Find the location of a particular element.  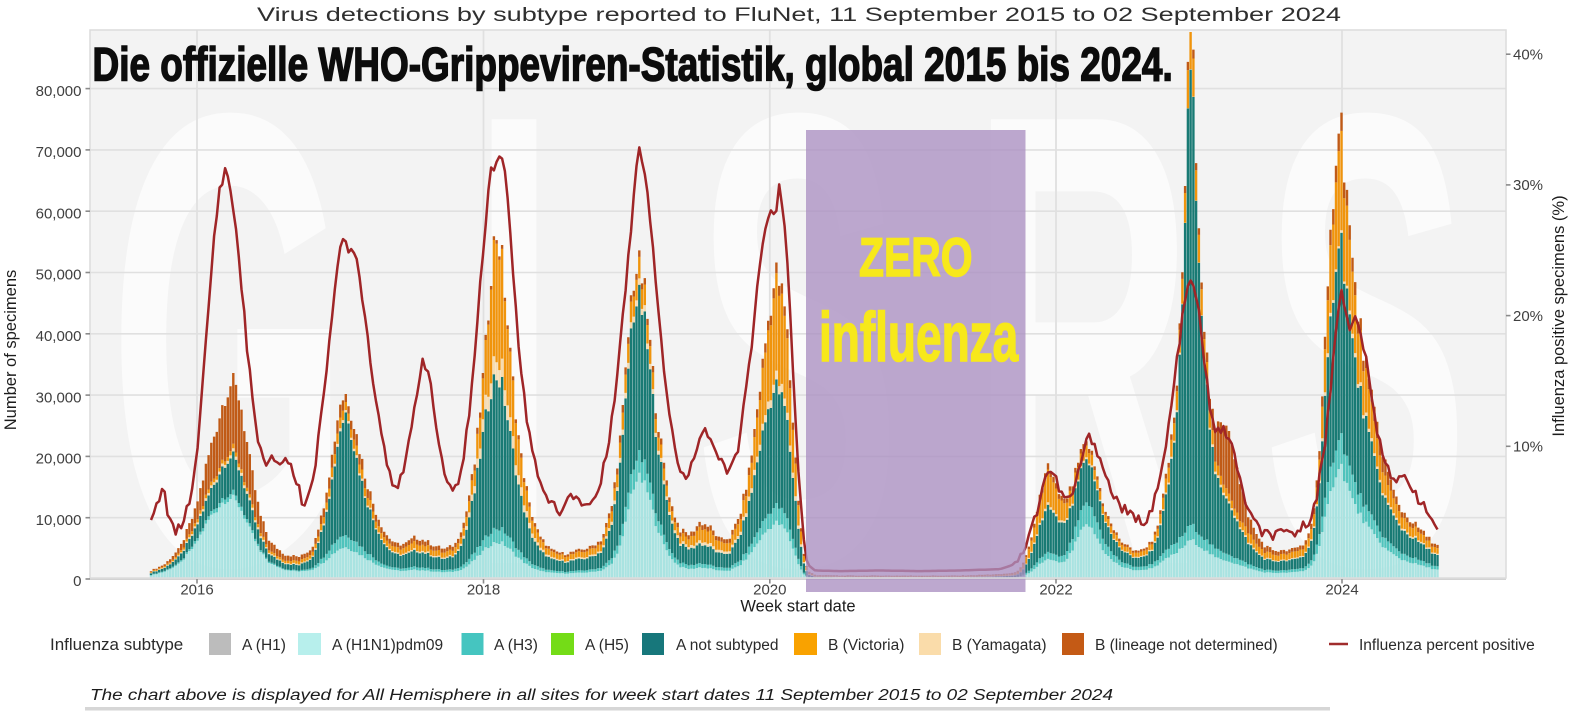

svg-text: Influenza subtype is located at coordinates (116, 644).